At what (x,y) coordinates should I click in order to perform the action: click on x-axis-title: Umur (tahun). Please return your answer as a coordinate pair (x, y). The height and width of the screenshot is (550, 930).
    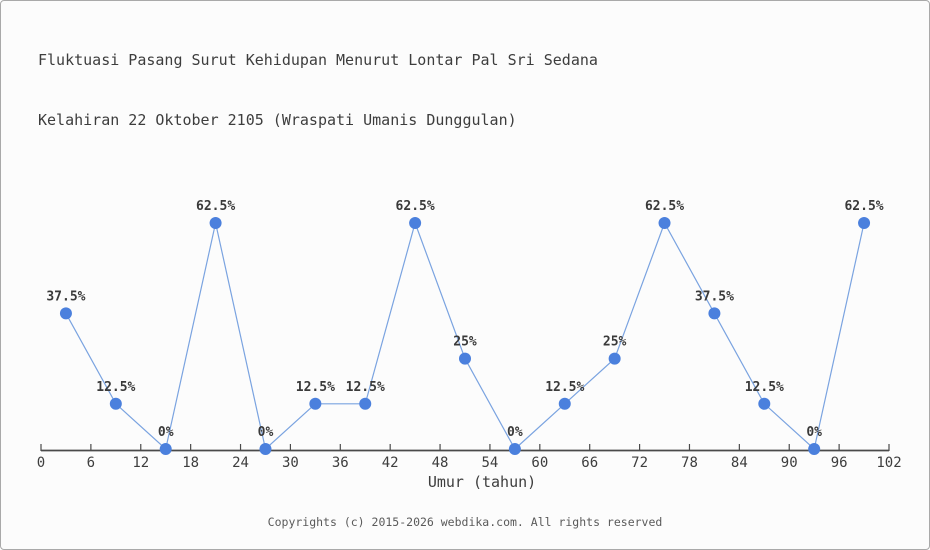
    Looking at the image, I should click on (482, 482).